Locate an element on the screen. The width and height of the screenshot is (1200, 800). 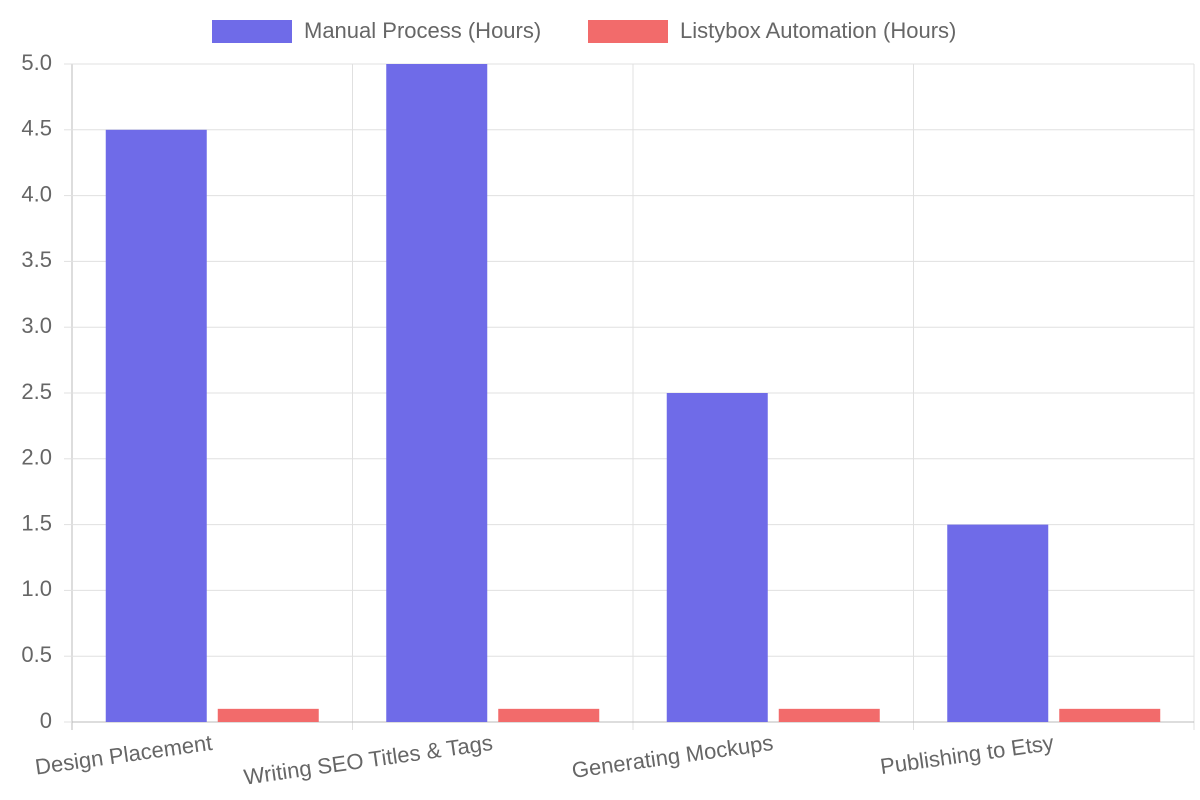
y-tick-label: 1.0 is located at coordinates (36, 588).